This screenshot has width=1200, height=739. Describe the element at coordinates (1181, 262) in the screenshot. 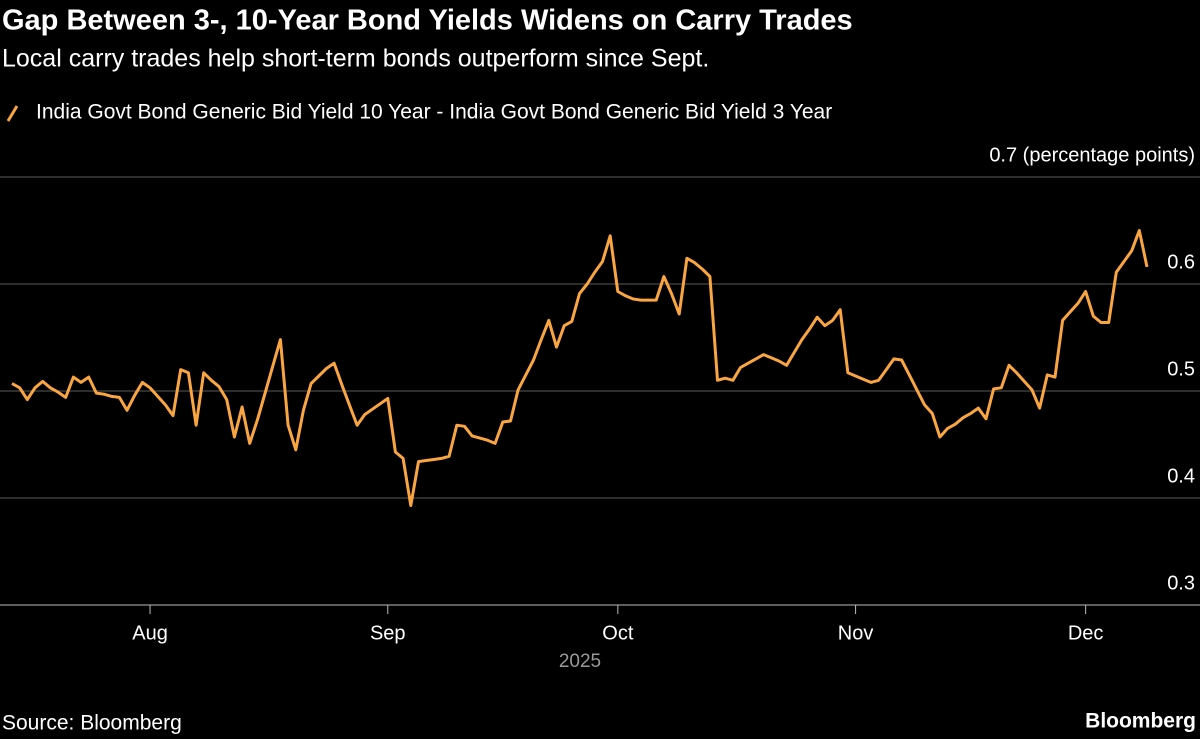

I see `y-tick-label: 0.6` at that location.